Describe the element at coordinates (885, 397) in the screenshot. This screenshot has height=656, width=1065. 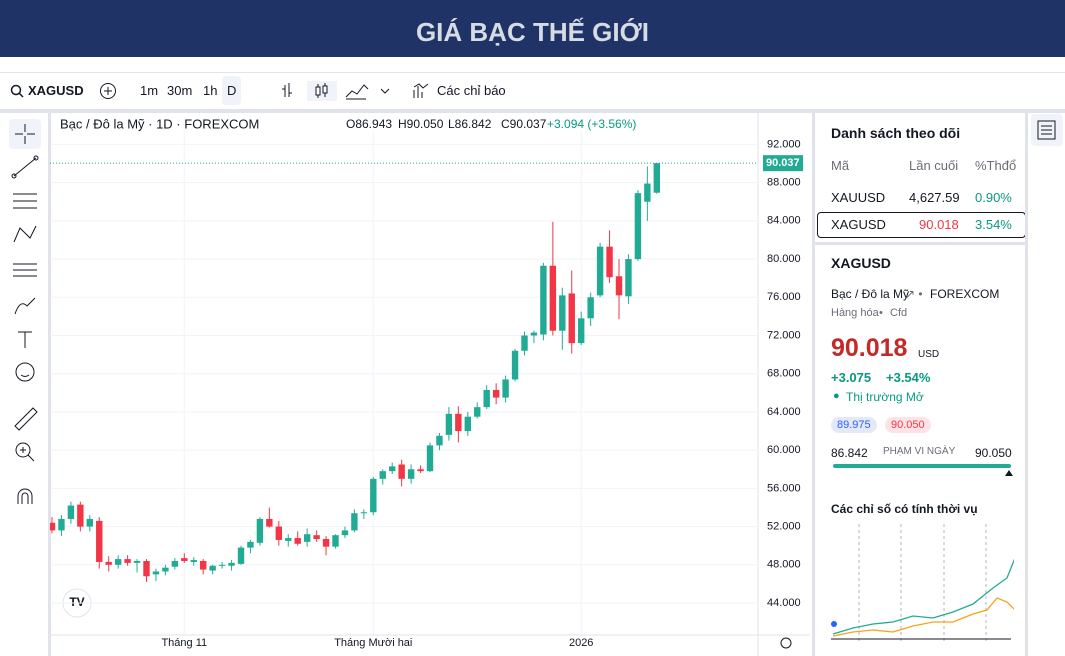
I see `detail-status: Thị trường Mở` at that location.